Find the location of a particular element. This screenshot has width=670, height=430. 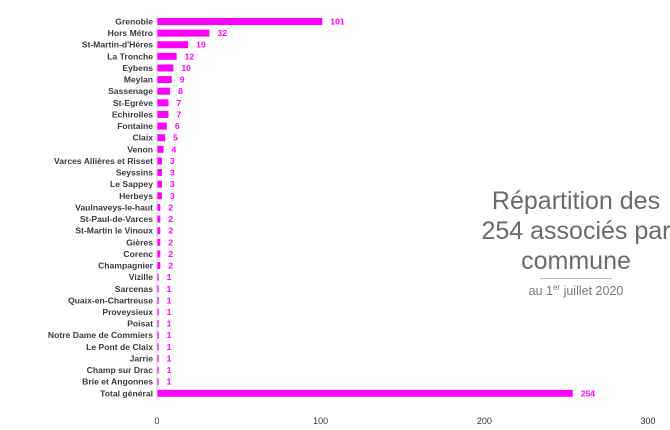

category-label: Sassenage is located at coordinates (130, 91).